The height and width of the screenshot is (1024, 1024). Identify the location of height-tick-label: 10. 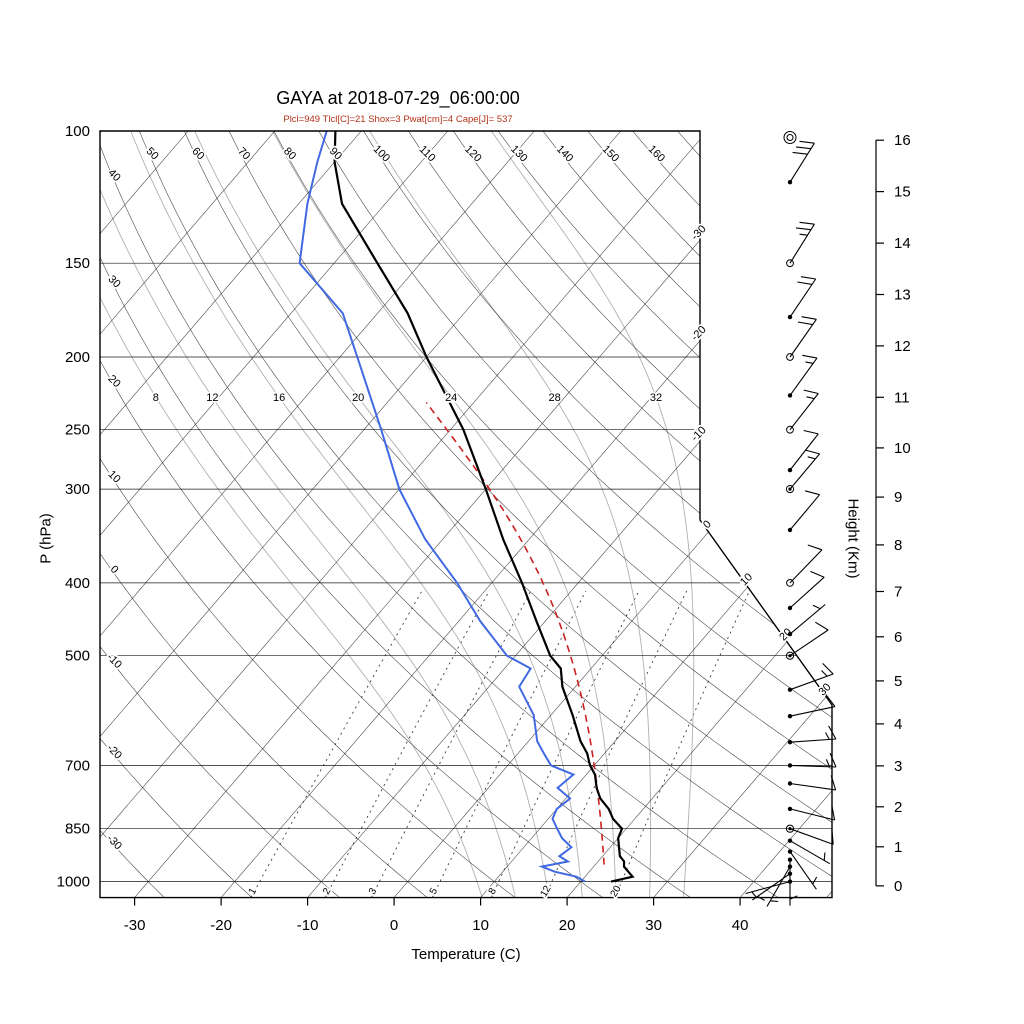
(902, 448).